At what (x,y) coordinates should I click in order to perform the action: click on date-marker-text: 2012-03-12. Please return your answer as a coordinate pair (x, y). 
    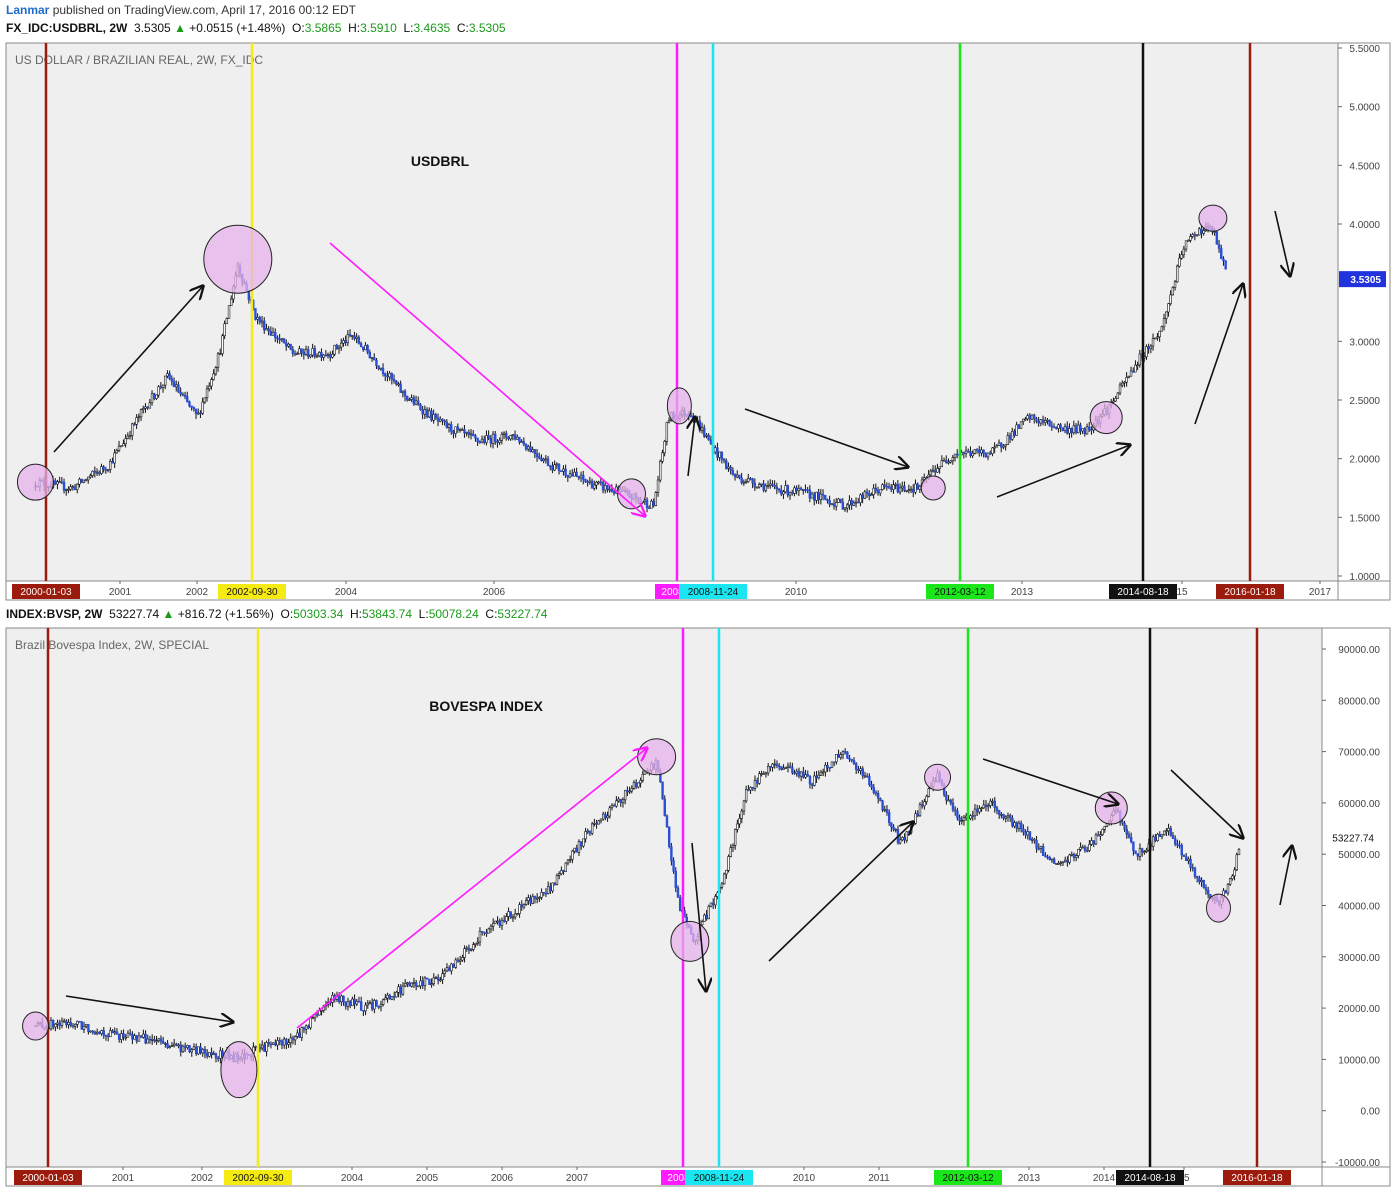
    Looking at the image, I should click on (960, 592).